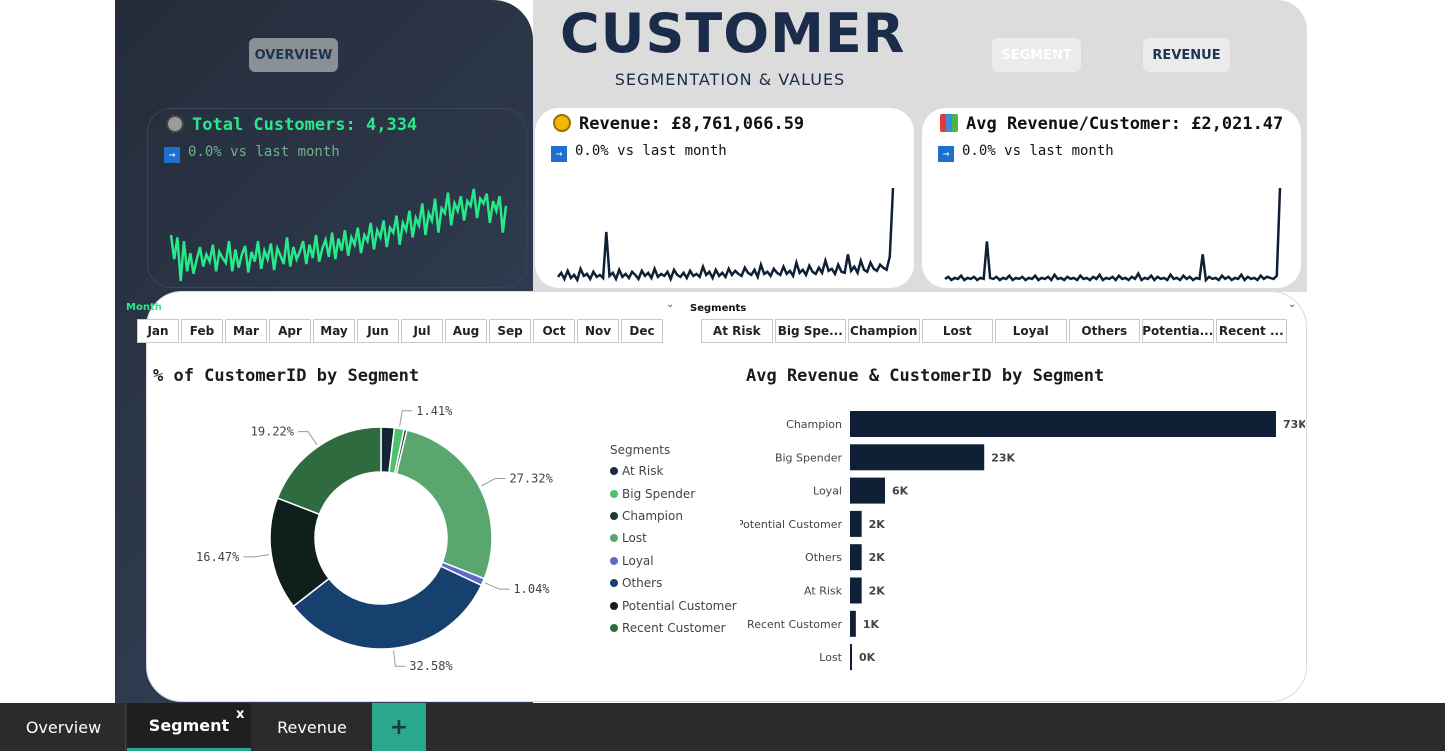  I want to click on slicer-option: Jan, so click(158, 331).